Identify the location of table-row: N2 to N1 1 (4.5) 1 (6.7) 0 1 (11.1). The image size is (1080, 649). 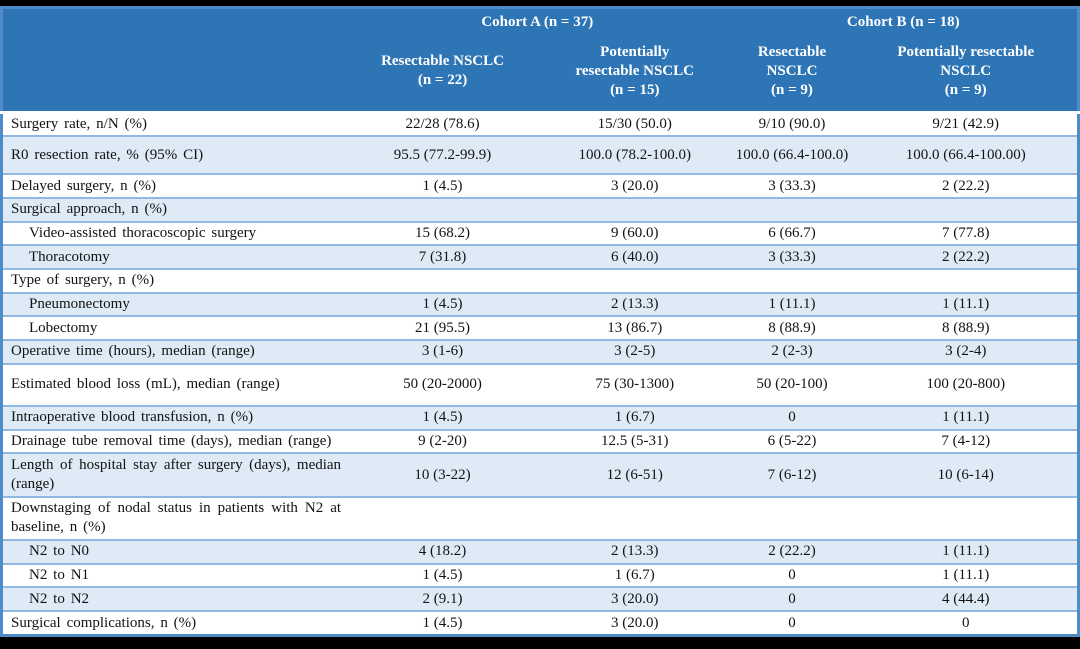
(540, 575).